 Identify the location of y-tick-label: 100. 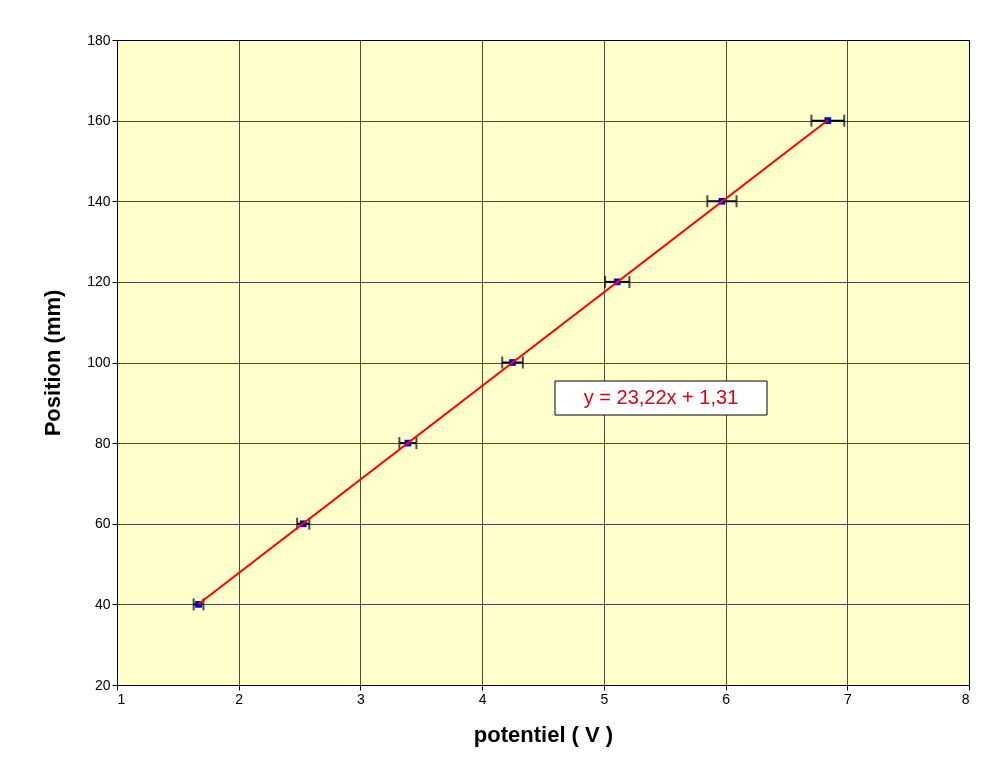
(99, 362).